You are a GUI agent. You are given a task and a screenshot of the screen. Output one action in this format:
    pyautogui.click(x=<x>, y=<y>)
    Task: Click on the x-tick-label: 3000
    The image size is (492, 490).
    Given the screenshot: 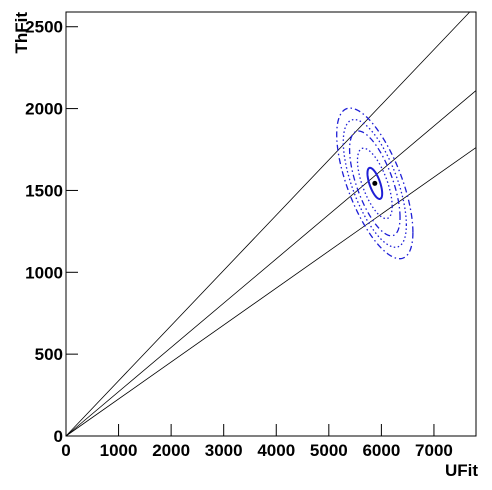 What is the action you would take?
    pyautogui.click(x=224, y=450)
    